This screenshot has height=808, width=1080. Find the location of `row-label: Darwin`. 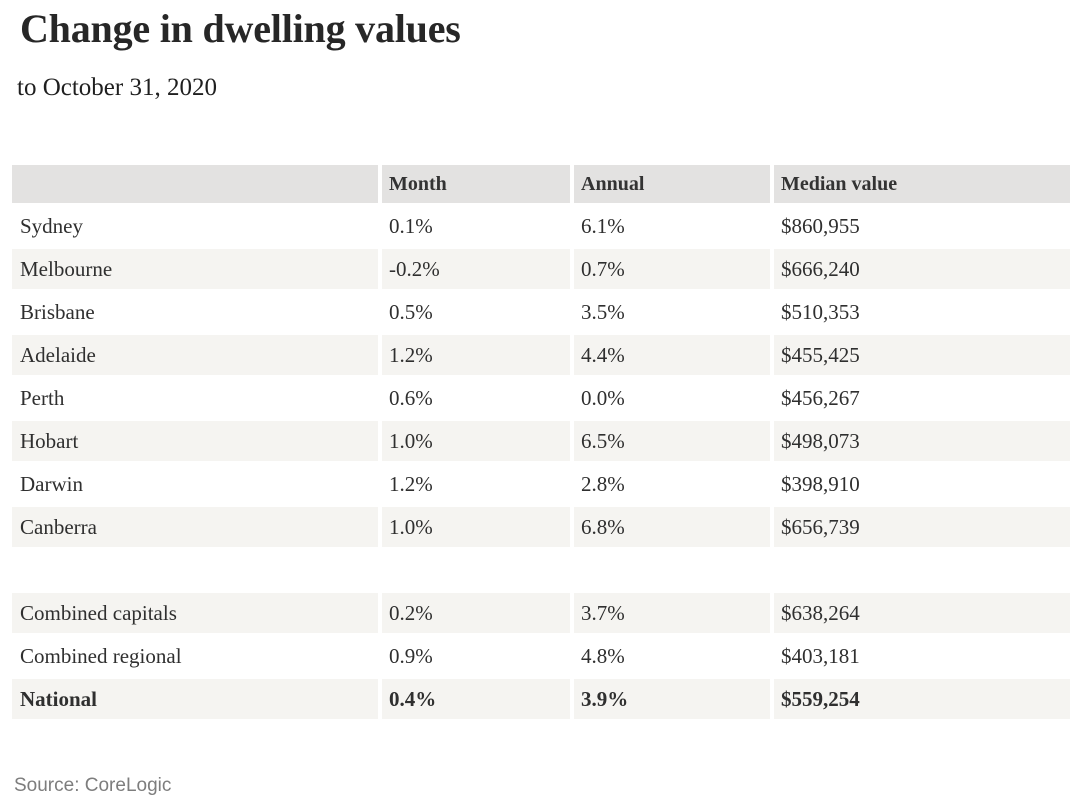

row-label: Darwin is located at coordinates (195, 484).